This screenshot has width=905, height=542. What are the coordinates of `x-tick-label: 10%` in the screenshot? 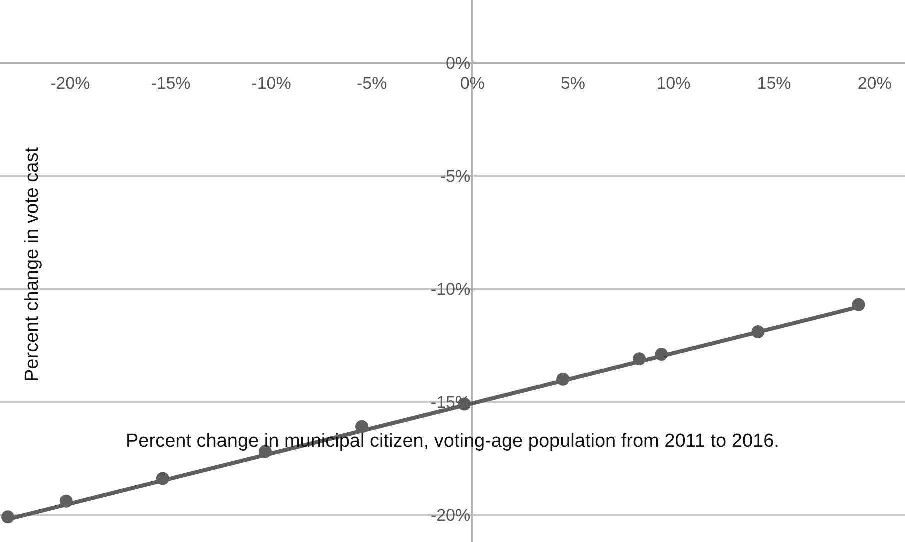 It's located at (673, 84).